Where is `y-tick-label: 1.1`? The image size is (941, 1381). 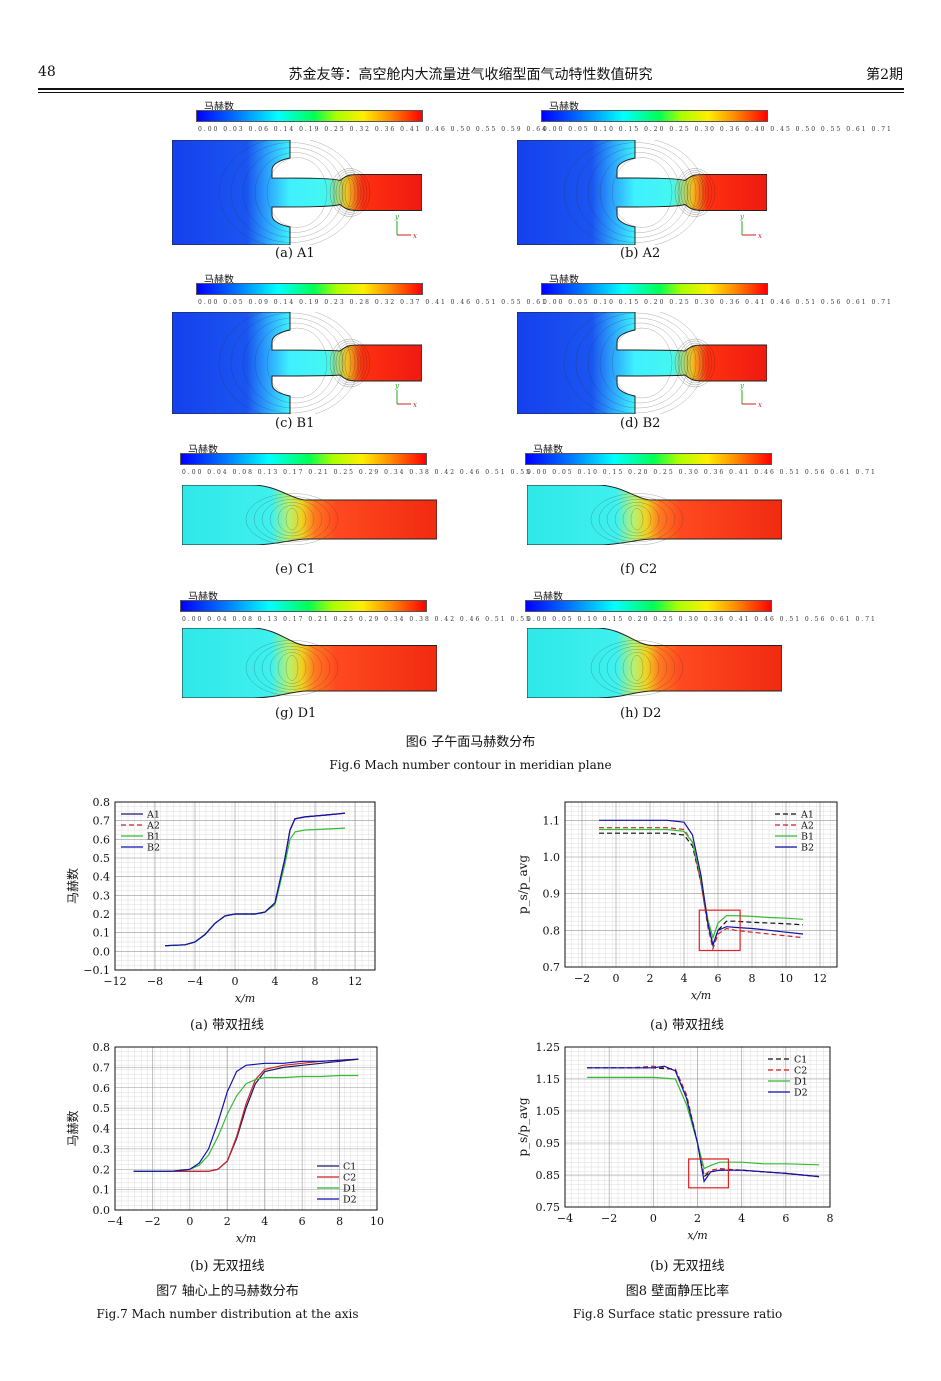
y-tick-label: 1.1 is located at coordinates (552, 820).